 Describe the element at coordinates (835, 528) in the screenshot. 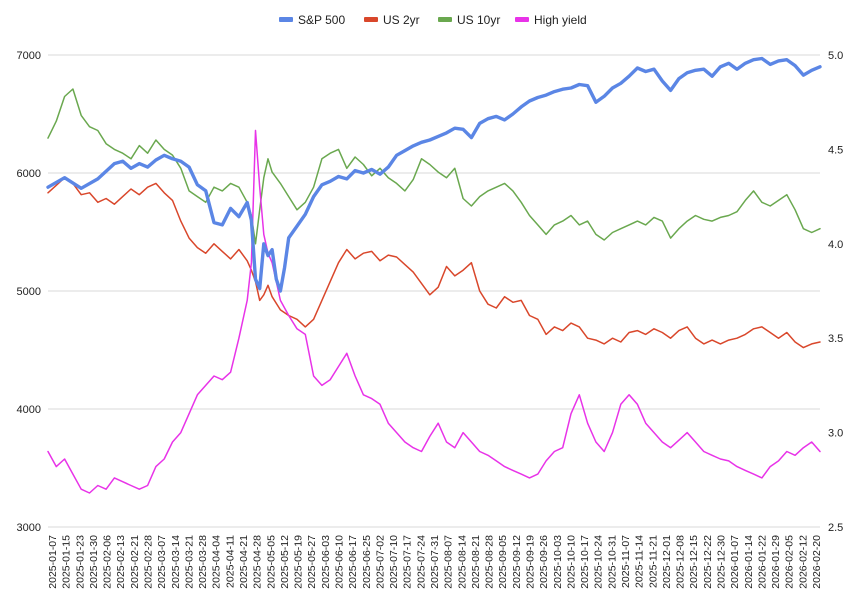

I see `right-tick-label: 2.5` at that location.